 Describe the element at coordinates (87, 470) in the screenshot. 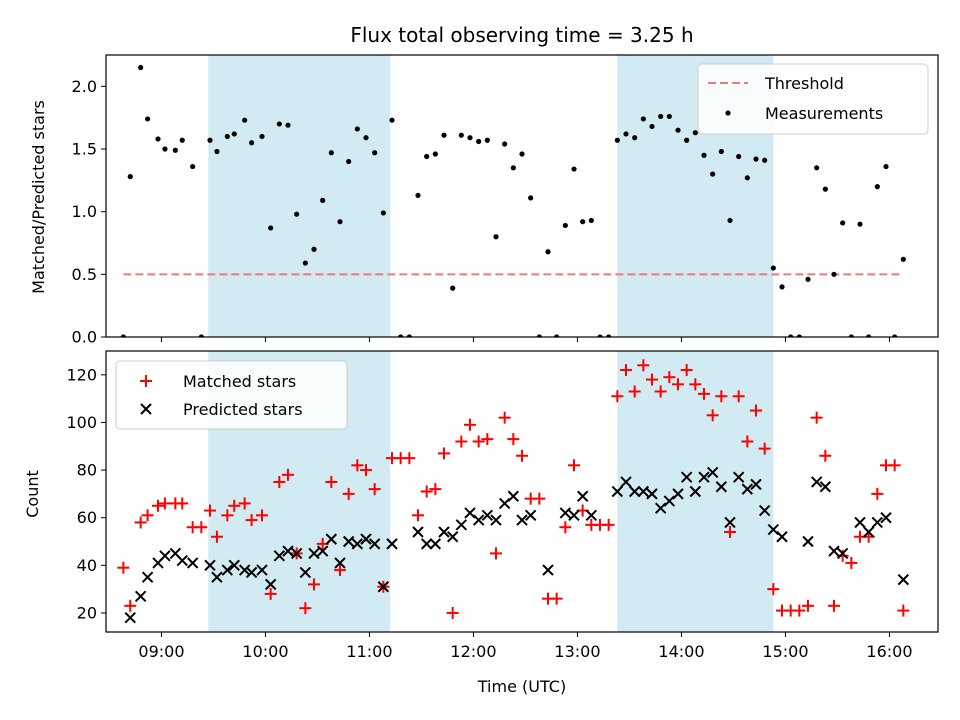

I see `bottom-y-tick-label: 80` at that location.